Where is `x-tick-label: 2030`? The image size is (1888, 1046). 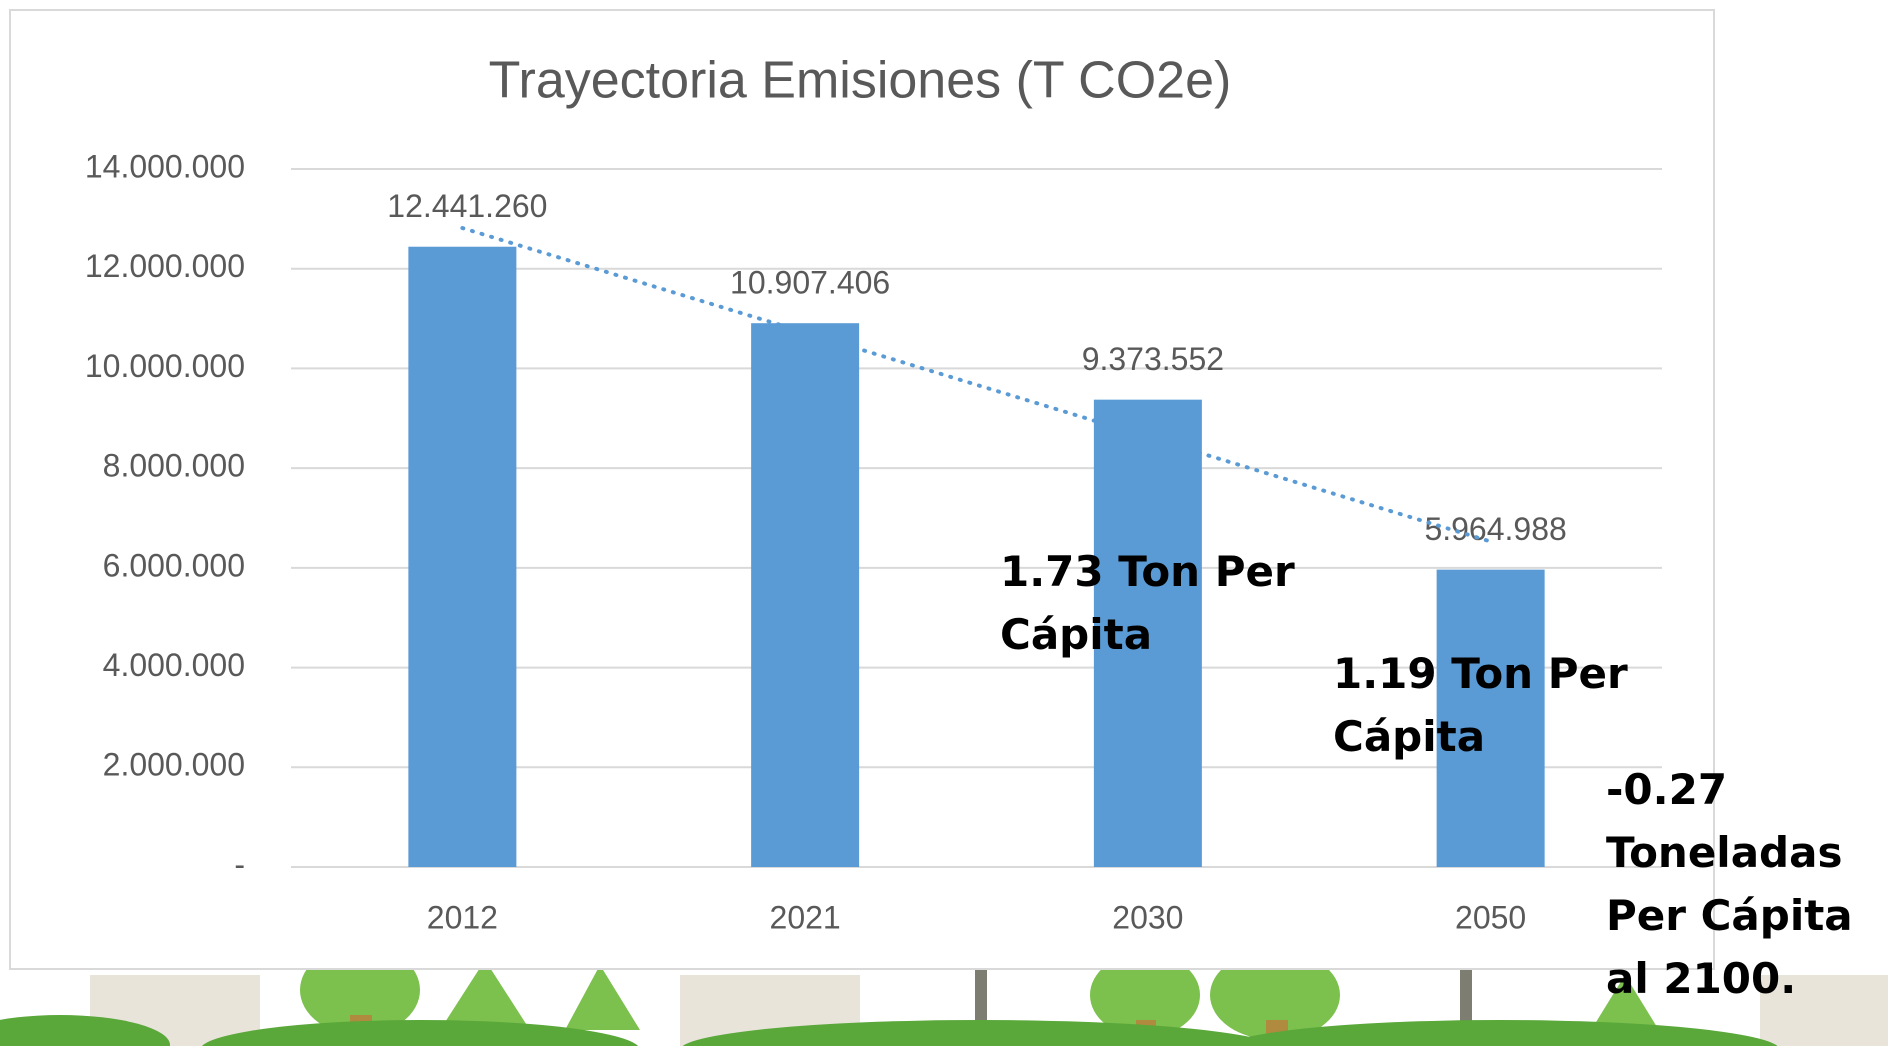
x-tick-label: 2030 is located at coordinates (1147, 917).